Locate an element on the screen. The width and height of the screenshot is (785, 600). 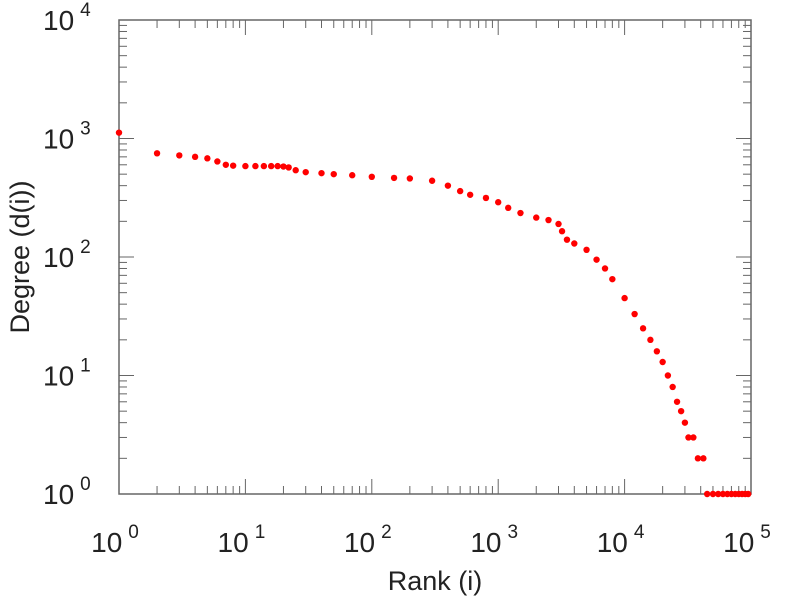
y-tick-label: 10 2 is located at coordinates (67, 255).